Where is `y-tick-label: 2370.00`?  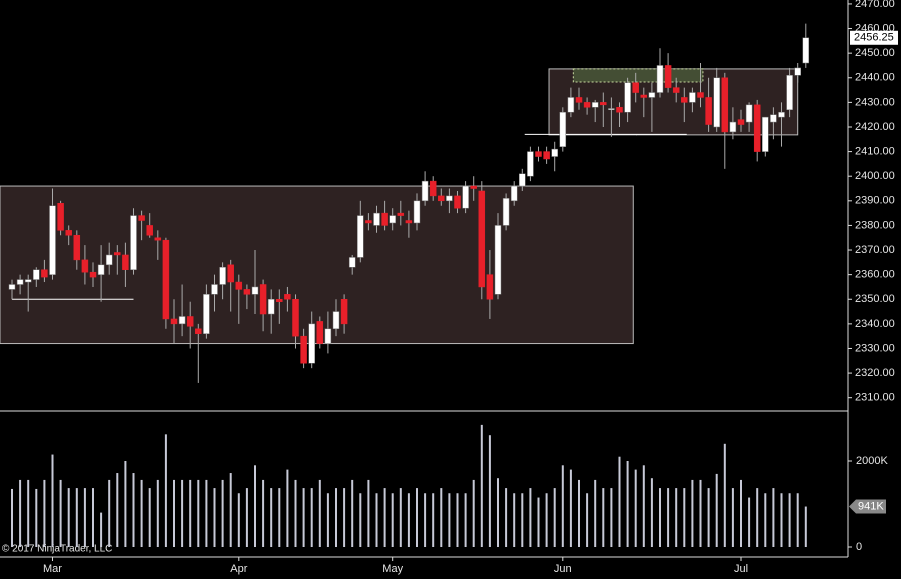
y-tick-label: 2370.00 is located at coordinates (875, 250).